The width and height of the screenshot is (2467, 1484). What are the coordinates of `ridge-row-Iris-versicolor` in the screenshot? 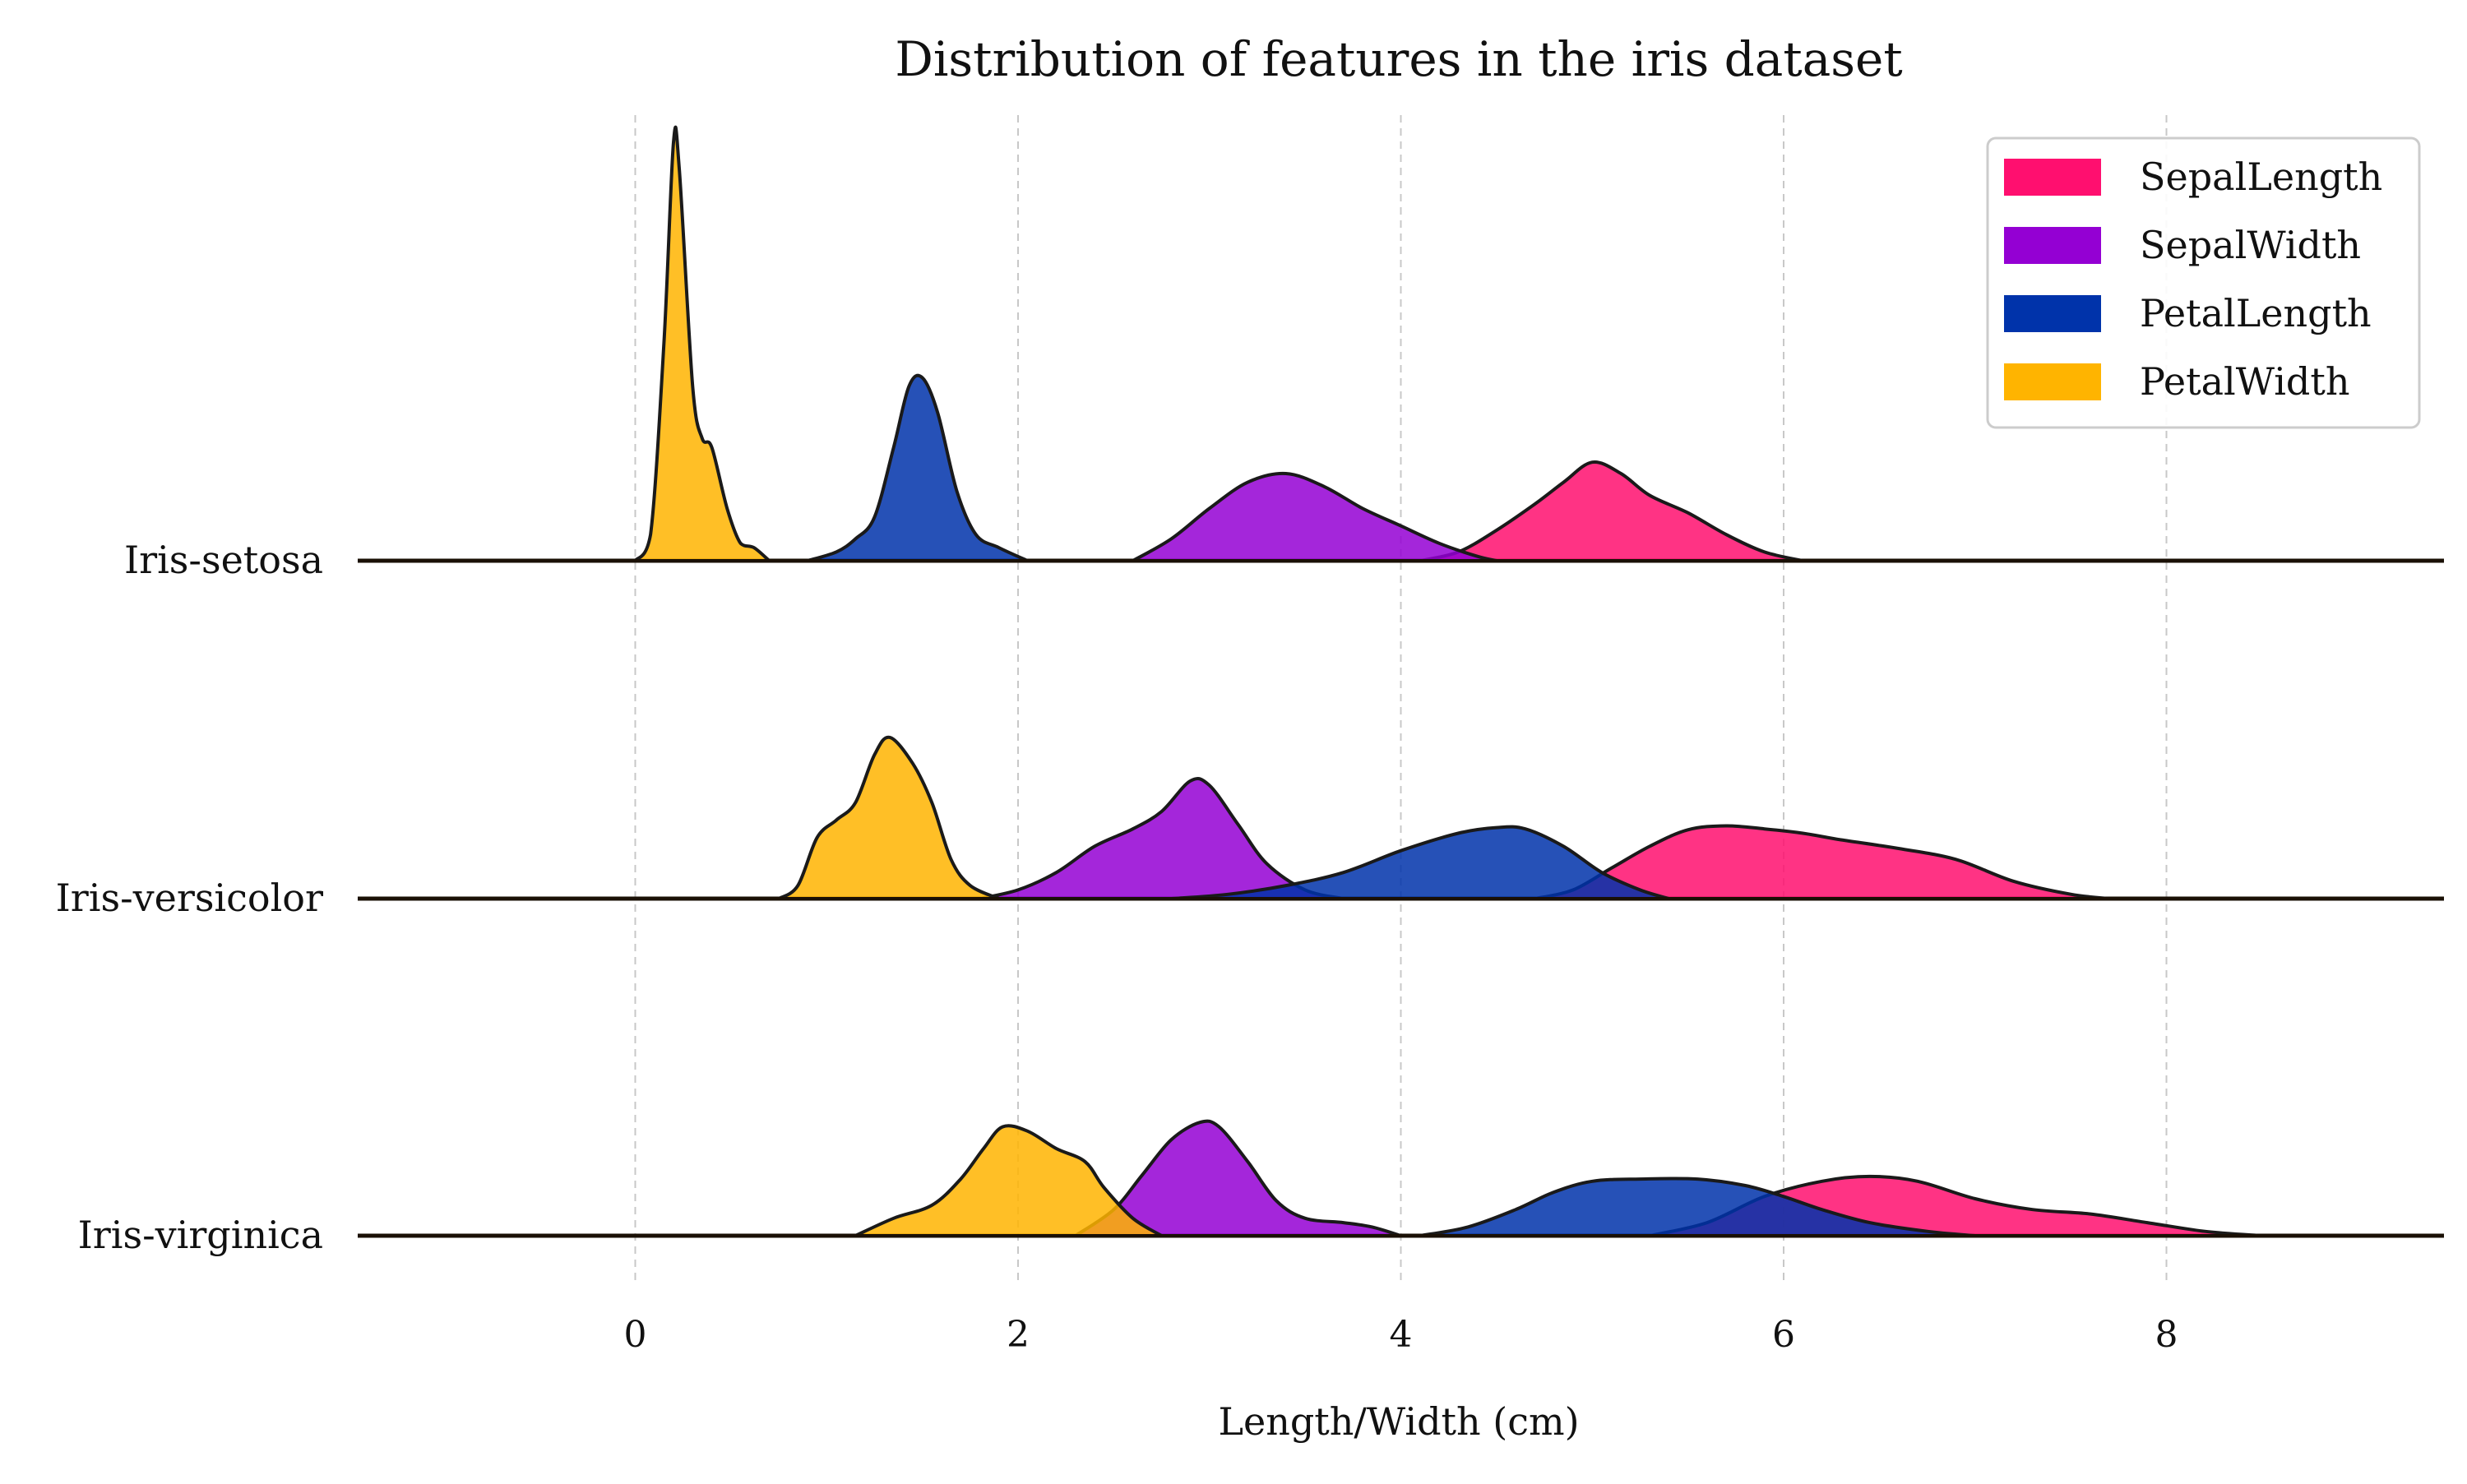 It's located at (1401, 818).